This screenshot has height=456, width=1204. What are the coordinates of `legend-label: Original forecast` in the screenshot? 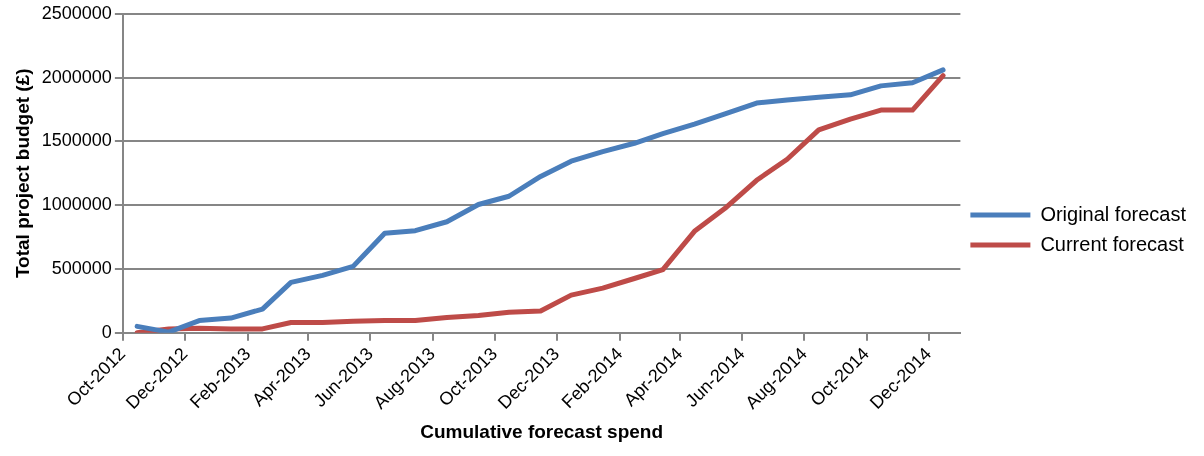 It's located at (1113, 213).